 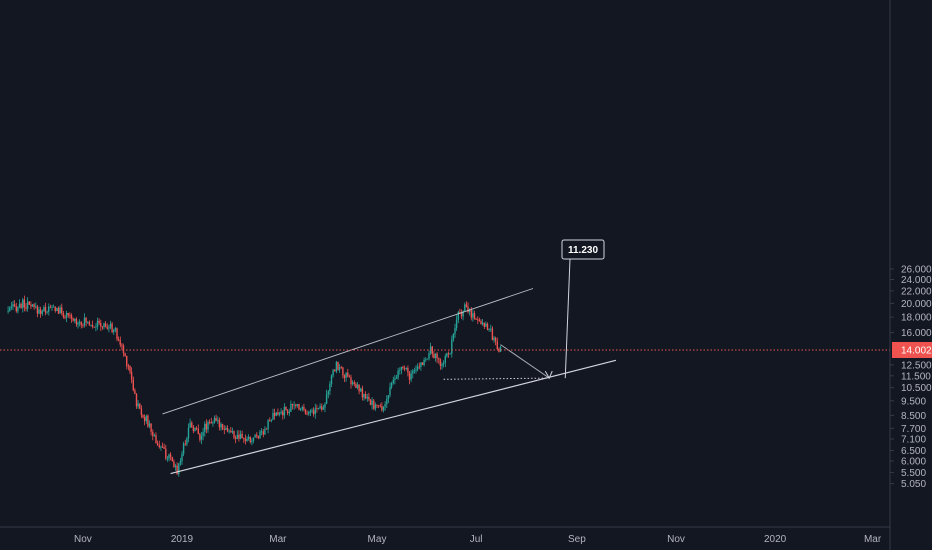 What do you see at coordinates (916, 376) in the screenshot?
I see `y-tick-label: 11.500` at bounding box center [916, 376].